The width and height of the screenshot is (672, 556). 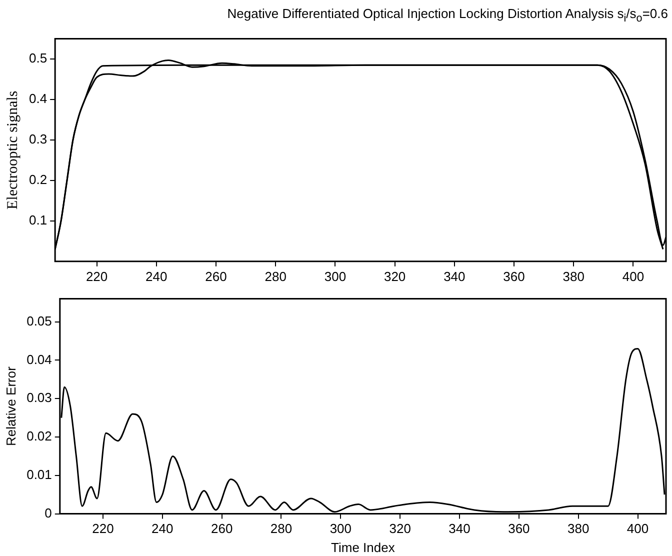 What do you see at coordinates (38, 220) in the screenshot?
I see `y-tick-label: 0.1` at bounding box center [38, 220].